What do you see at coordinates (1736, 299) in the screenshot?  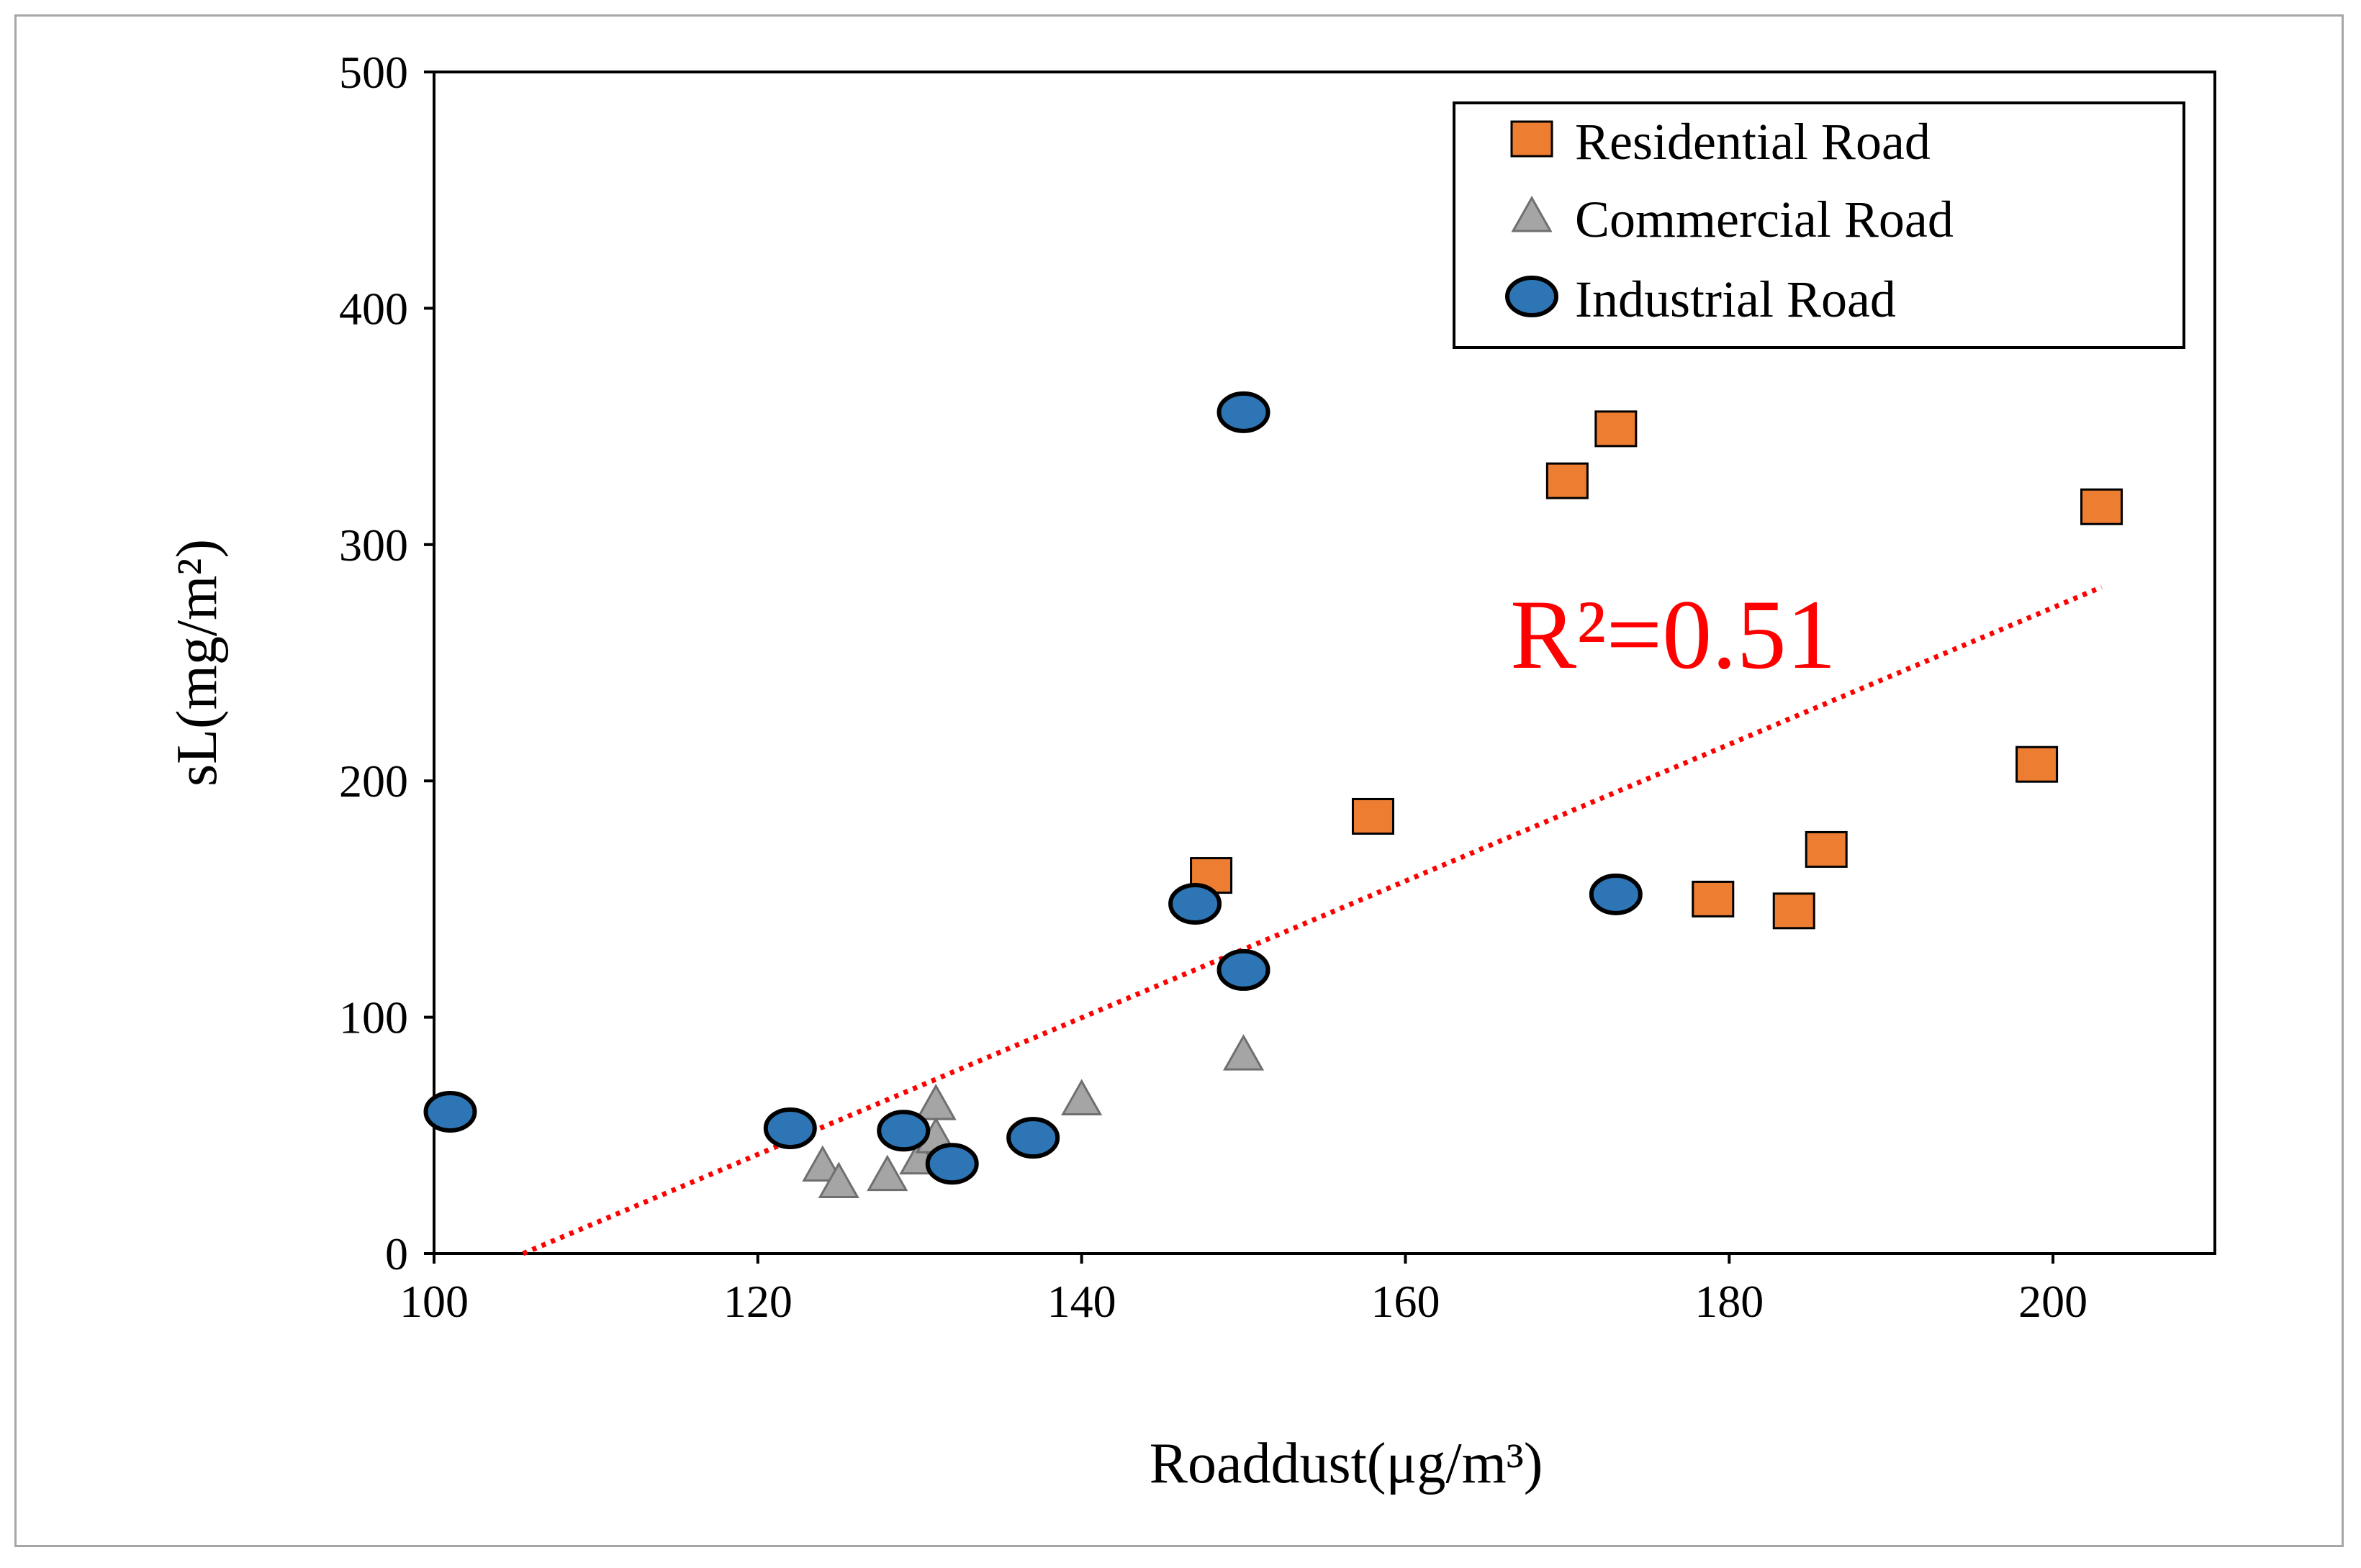 I see `legend-industrial-road-label: Industrial Road` at bounding box center [1736, 299].